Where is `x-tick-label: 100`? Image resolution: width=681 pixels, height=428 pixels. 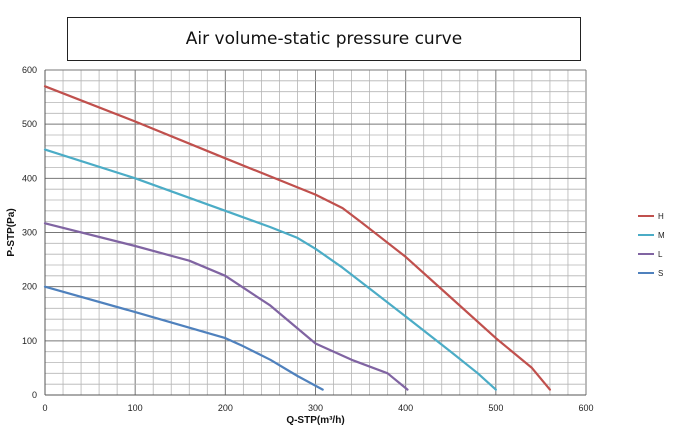 x-tick-label: 100 is located at coordinates (135, 408).